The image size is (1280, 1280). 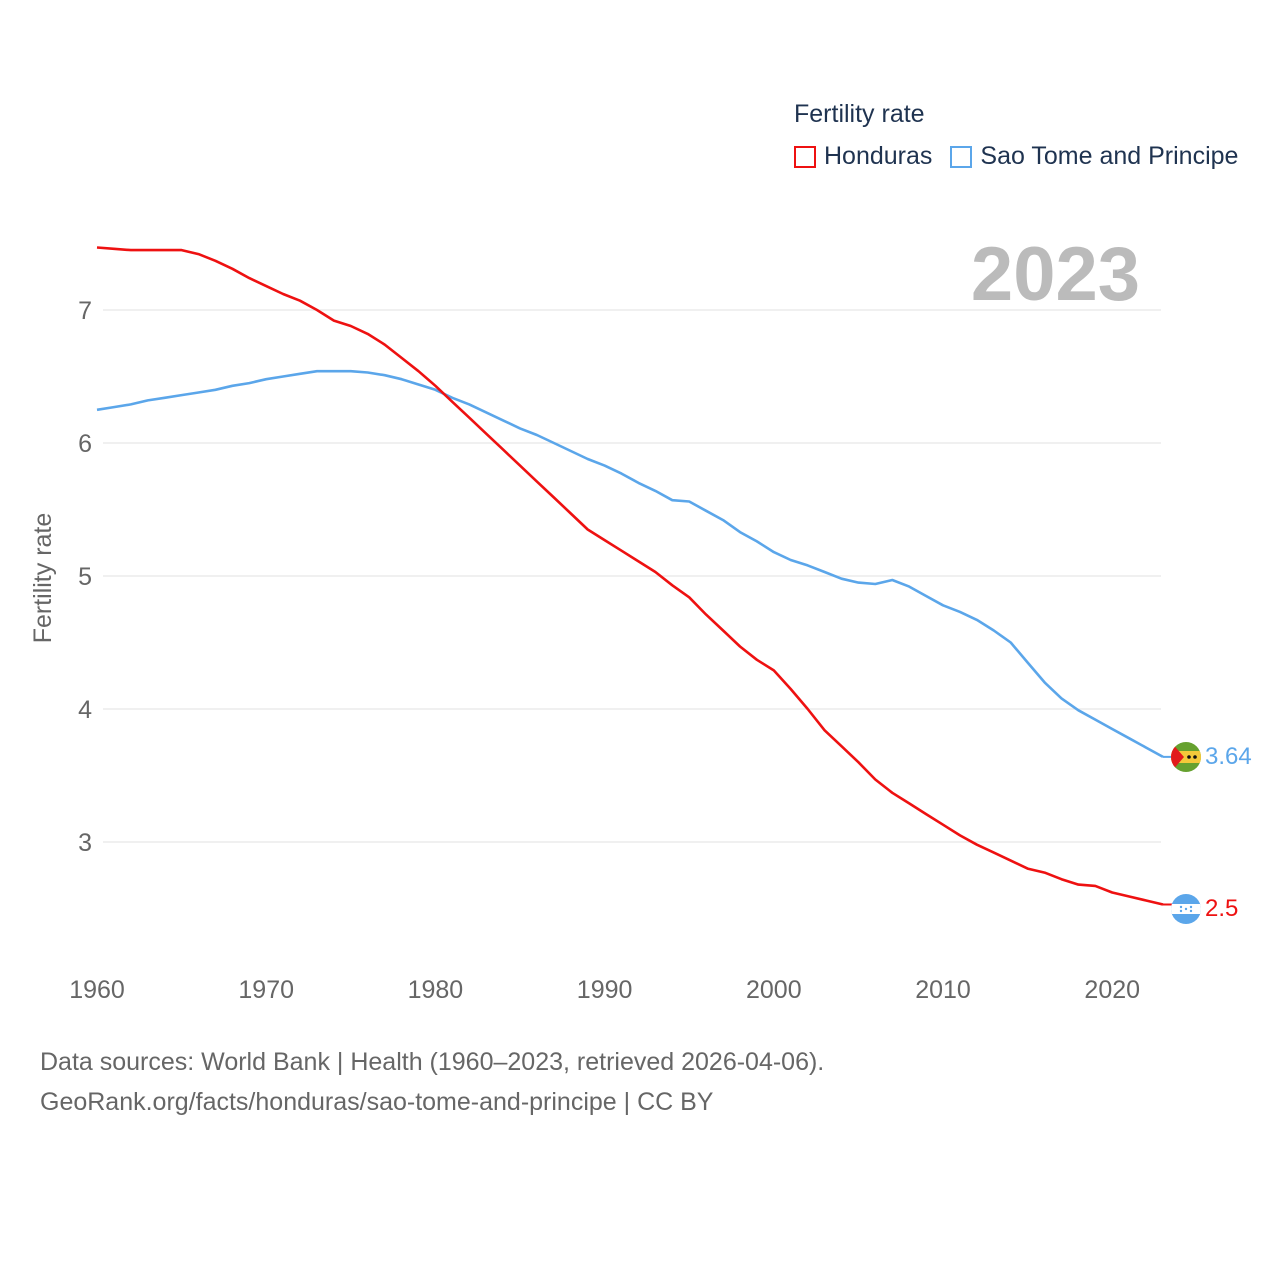 I want to click on x-tick-label: 1990, so click(x=605, y=990).